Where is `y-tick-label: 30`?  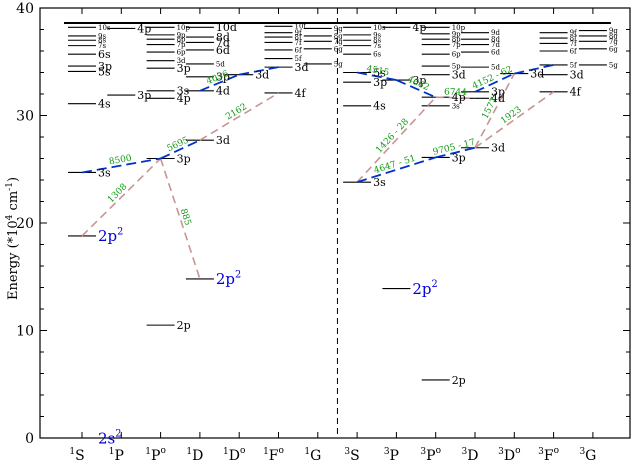
y-tick-label: 30 is located at coordinates (25, 117).